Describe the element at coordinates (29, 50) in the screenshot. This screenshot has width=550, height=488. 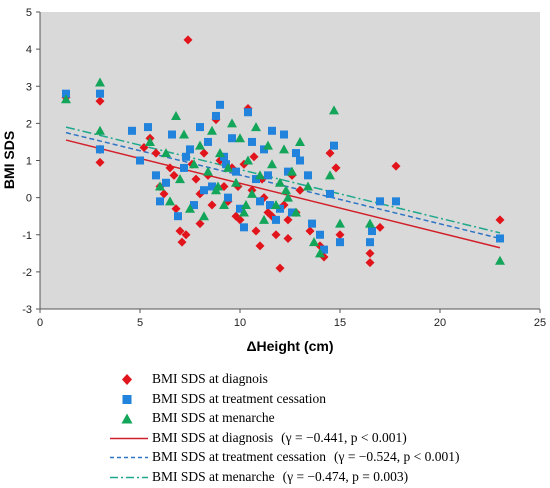
I see `y-tick-label: 4` at that location.